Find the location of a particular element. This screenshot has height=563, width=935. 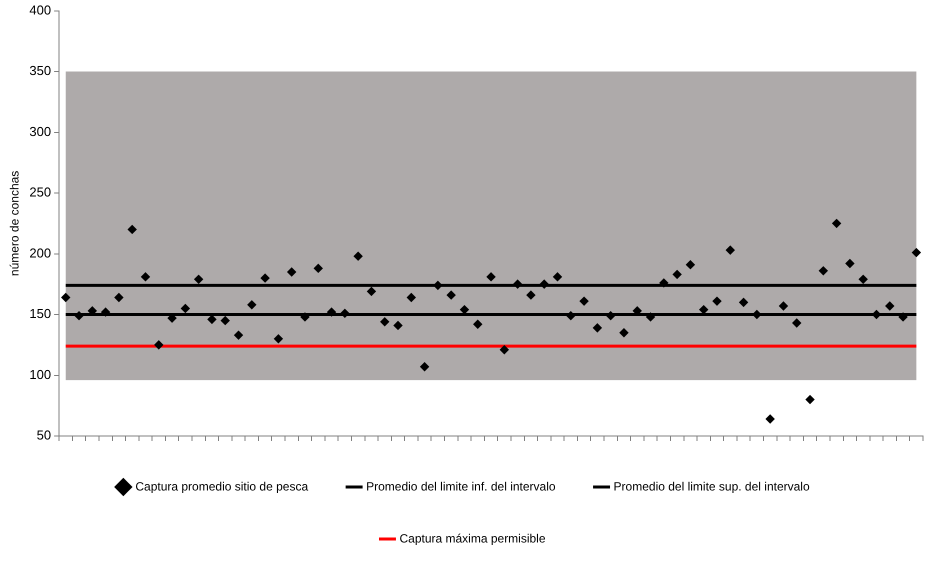

y-tick-label: 300 is located at coordinates (40, 131).